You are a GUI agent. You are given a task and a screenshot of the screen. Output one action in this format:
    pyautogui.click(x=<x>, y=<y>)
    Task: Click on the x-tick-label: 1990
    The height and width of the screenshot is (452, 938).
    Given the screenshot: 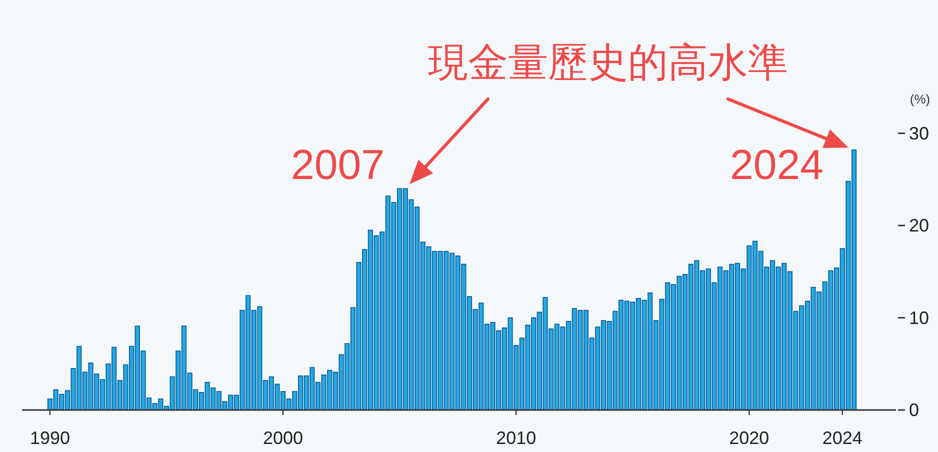 What is the action you would take?
    pyautogui.click(x=50, y=438)
    